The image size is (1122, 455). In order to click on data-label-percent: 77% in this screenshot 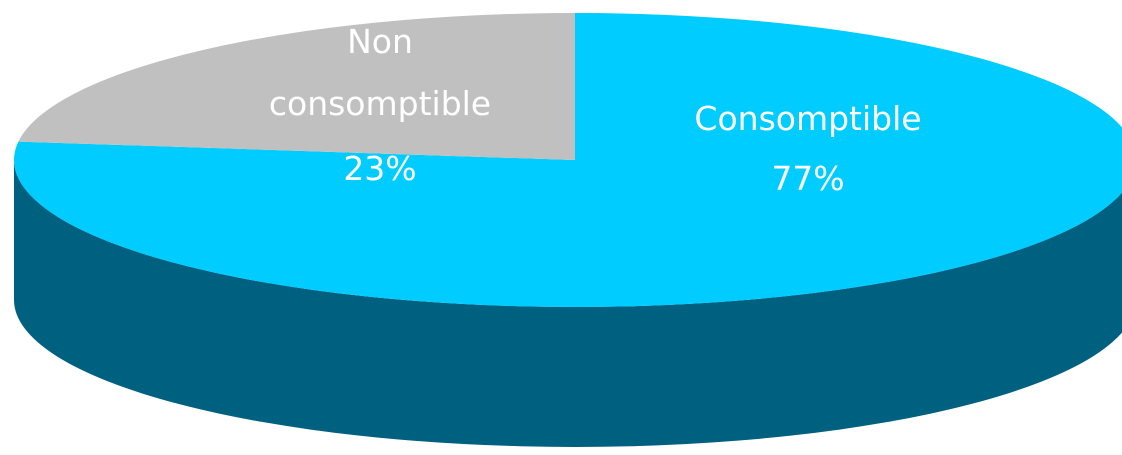, I will do `click(807, 178)`.